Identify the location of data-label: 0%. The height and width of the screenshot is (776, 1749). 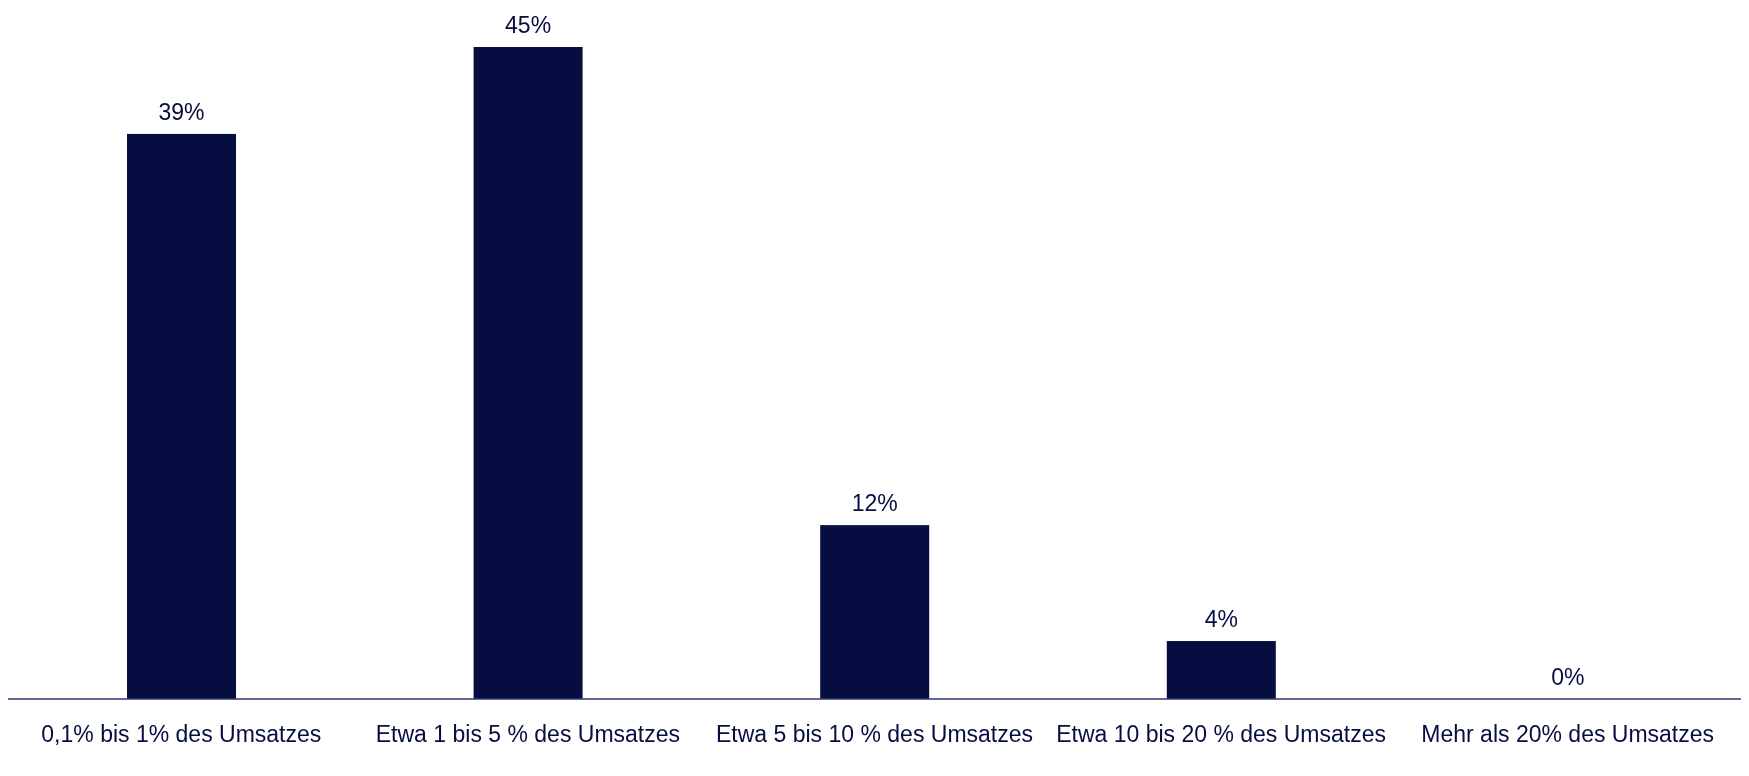
(1568, 677).